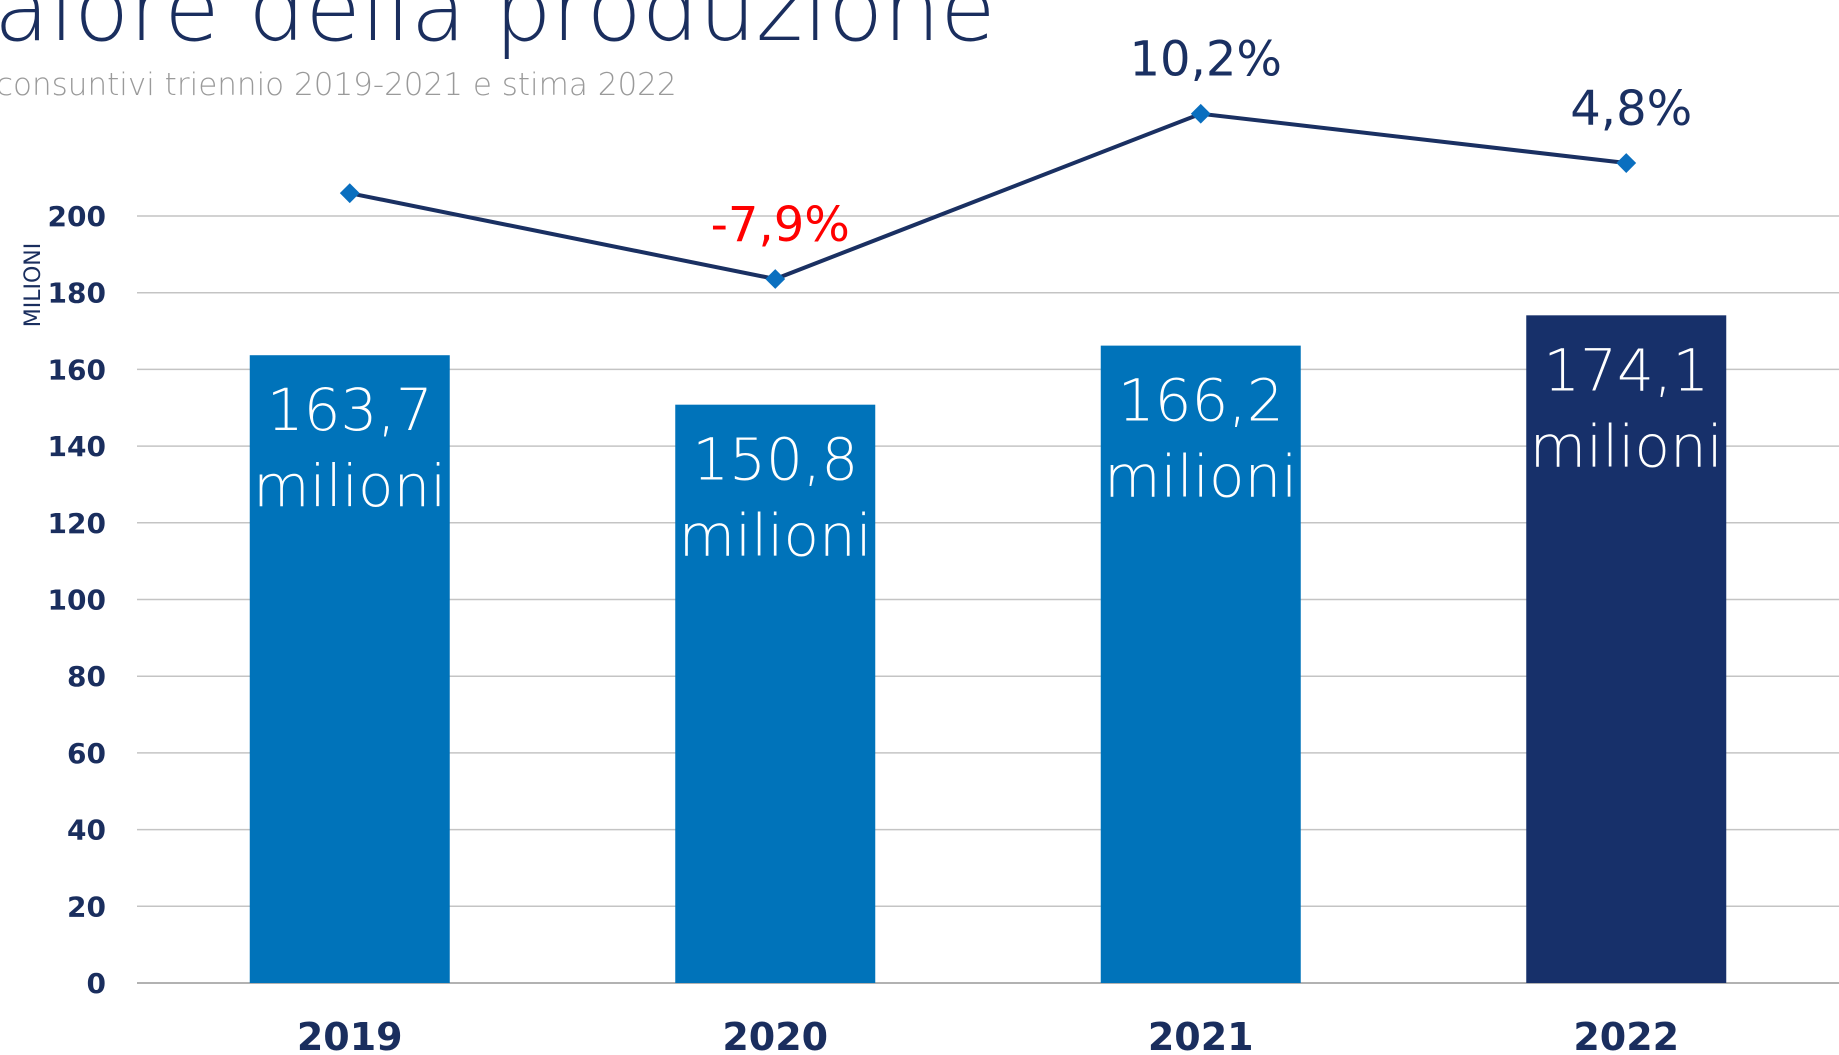 The width and height of the screenshot is (1839, 1055). Describe the element at coordinates (775, 498) in the screenshot. I see `bar-value-label: 150,8 milioni` at that location.